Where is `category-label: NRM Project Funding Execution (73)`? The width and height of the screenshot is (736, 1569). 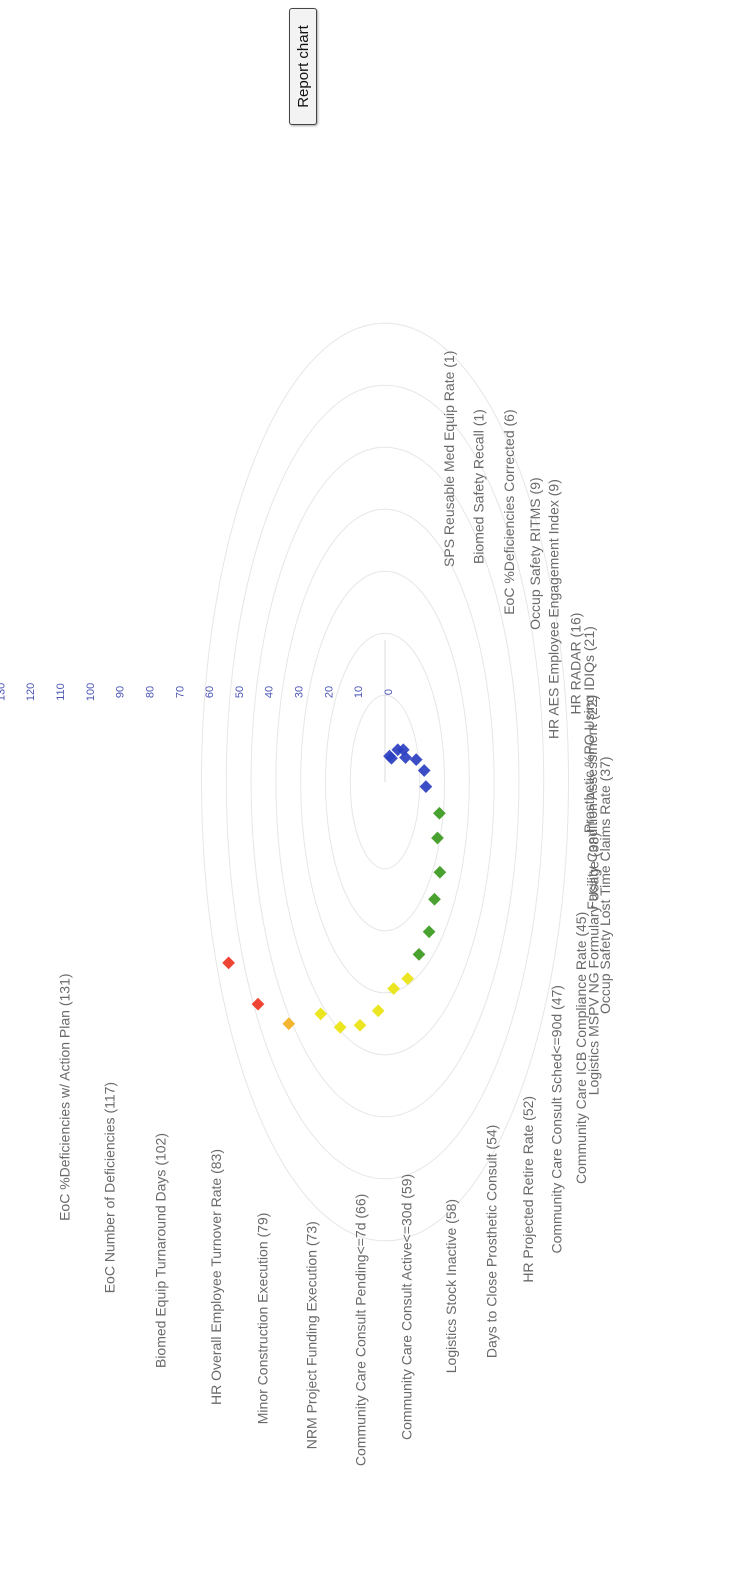 category-label: NRM Project Funding Execution (73) is located at coordinates (312, 1335).